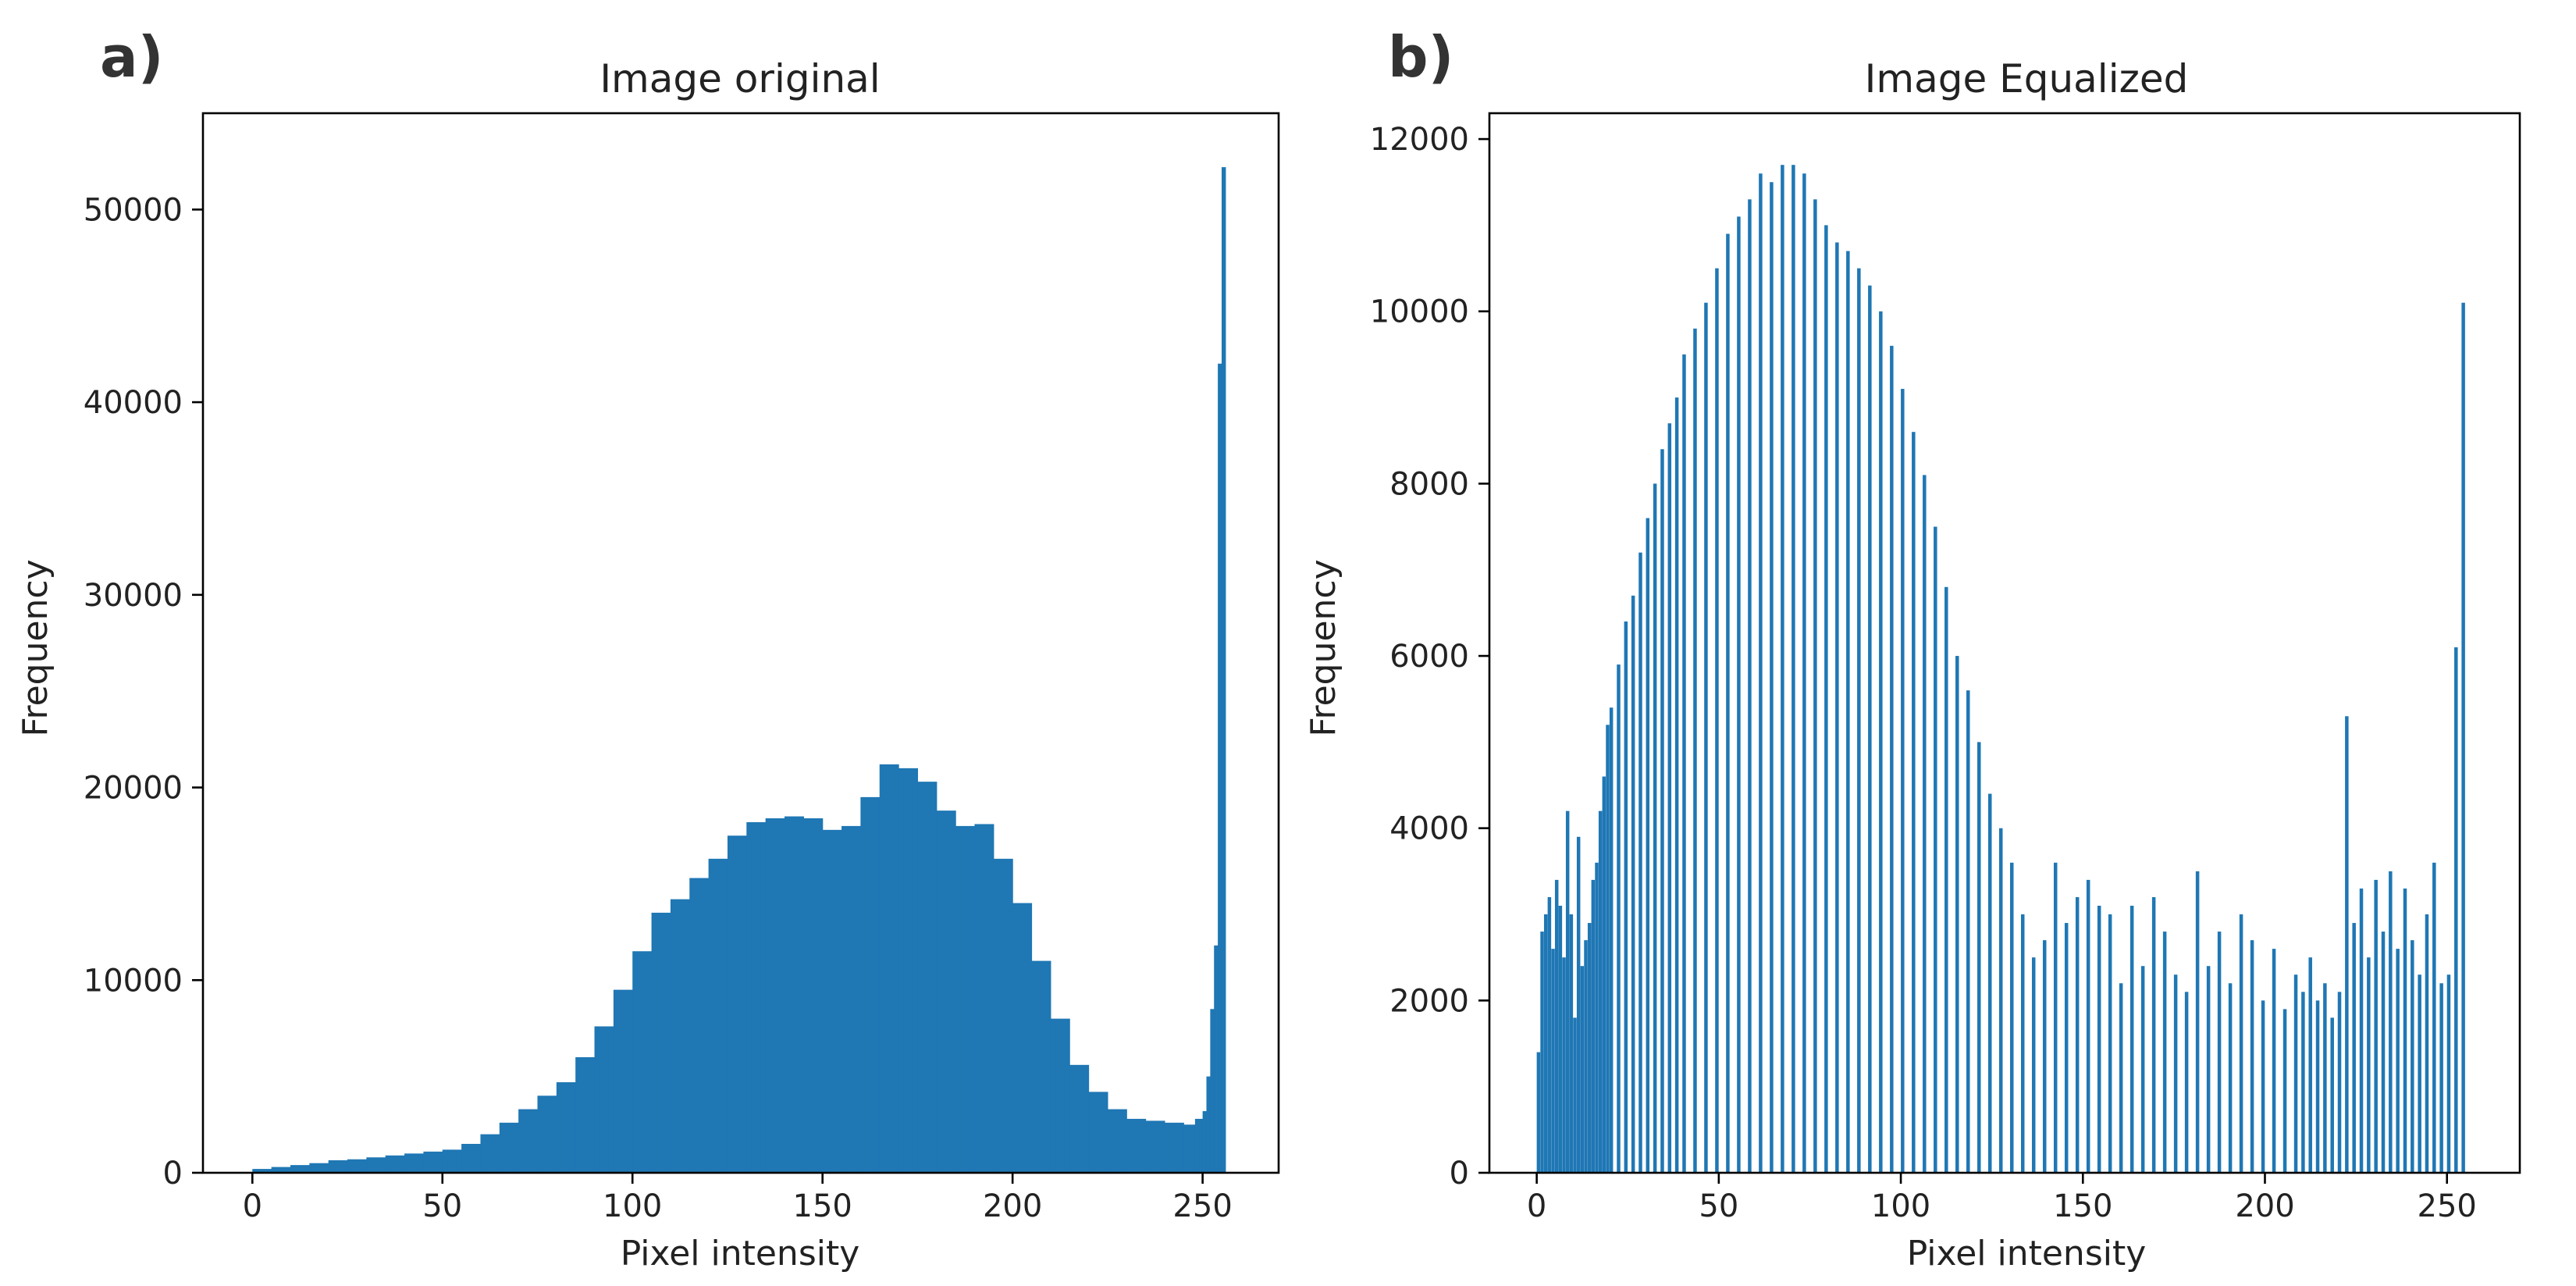 The image size is (2576, 1286). I want to click on x-tick-label: 200, so click(2264, 1206).